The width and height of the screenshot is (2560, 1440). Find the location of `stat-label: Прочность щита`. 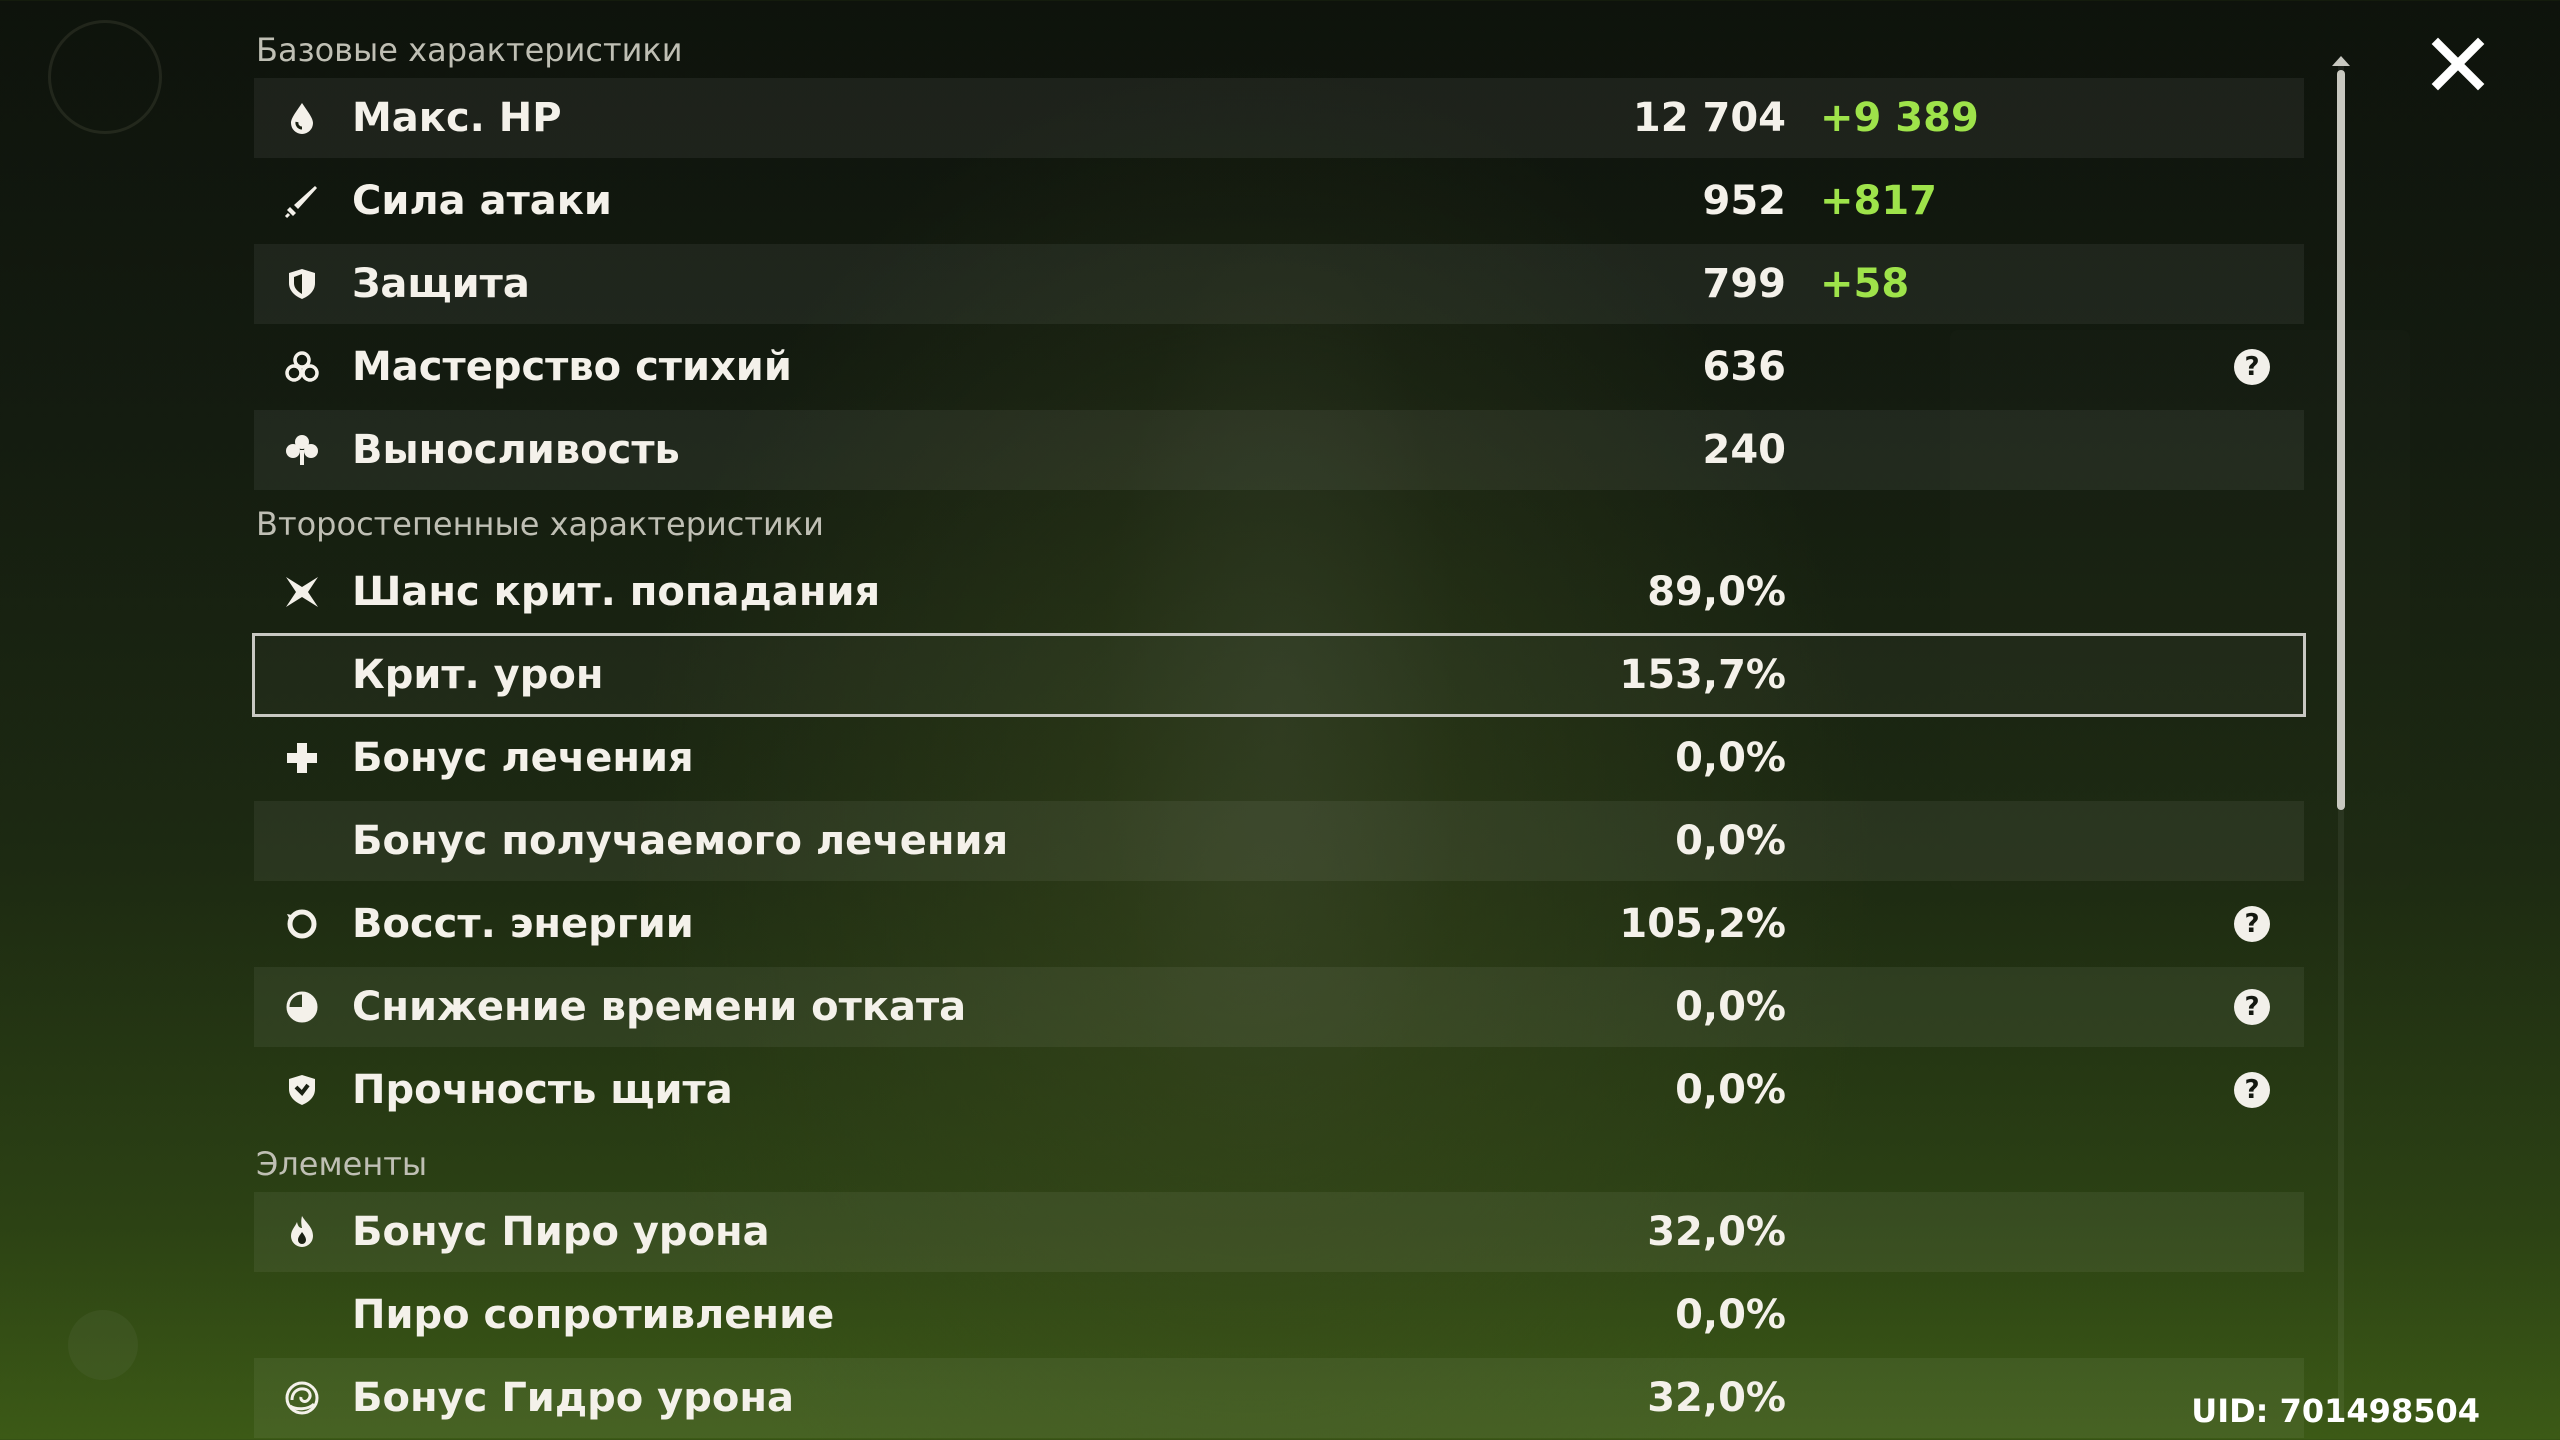

stat-label: Прочность щита is located at coordinates (542, 1090).